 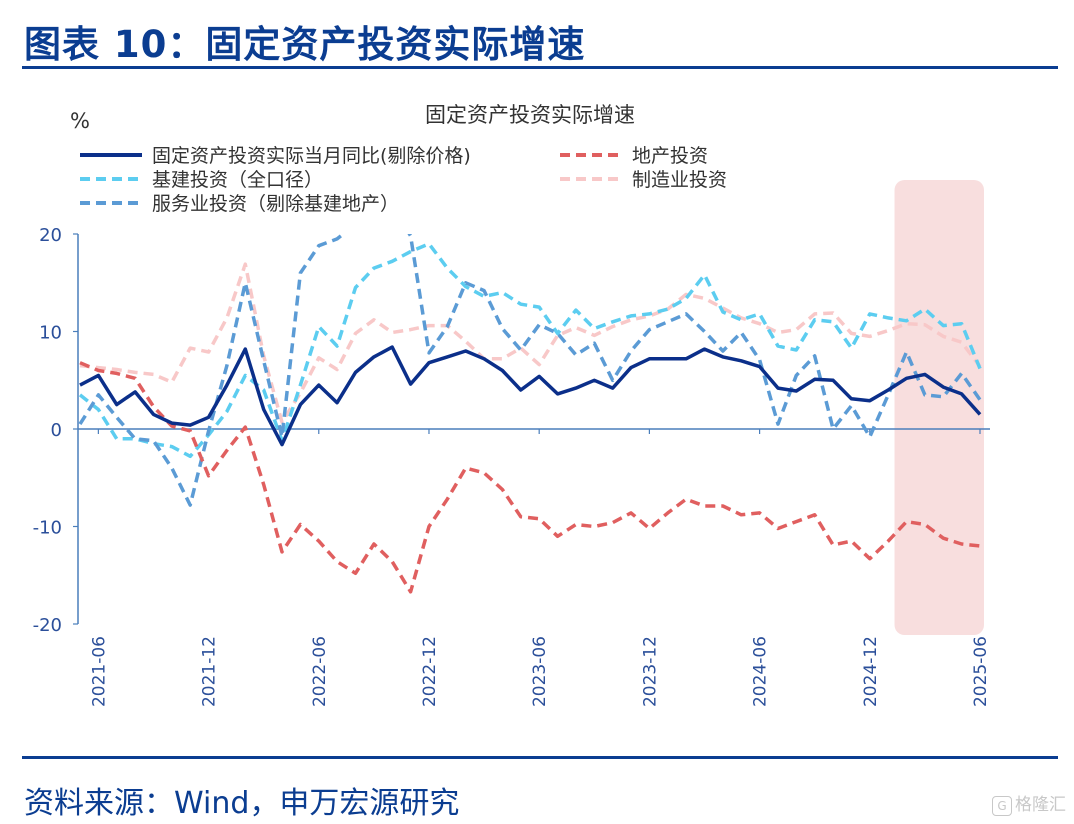 What do you see at coordinates (670, 156) in the screenshot?
I see `legend-label-1: 地产投资` at bounding box center [670, 156].